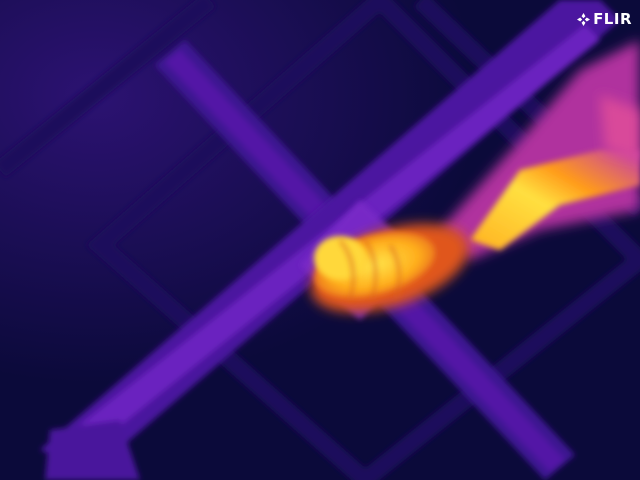  Describe the element at coordinates (612, 19) in the screenshot. I see `logo-text: FLIR` at that location.